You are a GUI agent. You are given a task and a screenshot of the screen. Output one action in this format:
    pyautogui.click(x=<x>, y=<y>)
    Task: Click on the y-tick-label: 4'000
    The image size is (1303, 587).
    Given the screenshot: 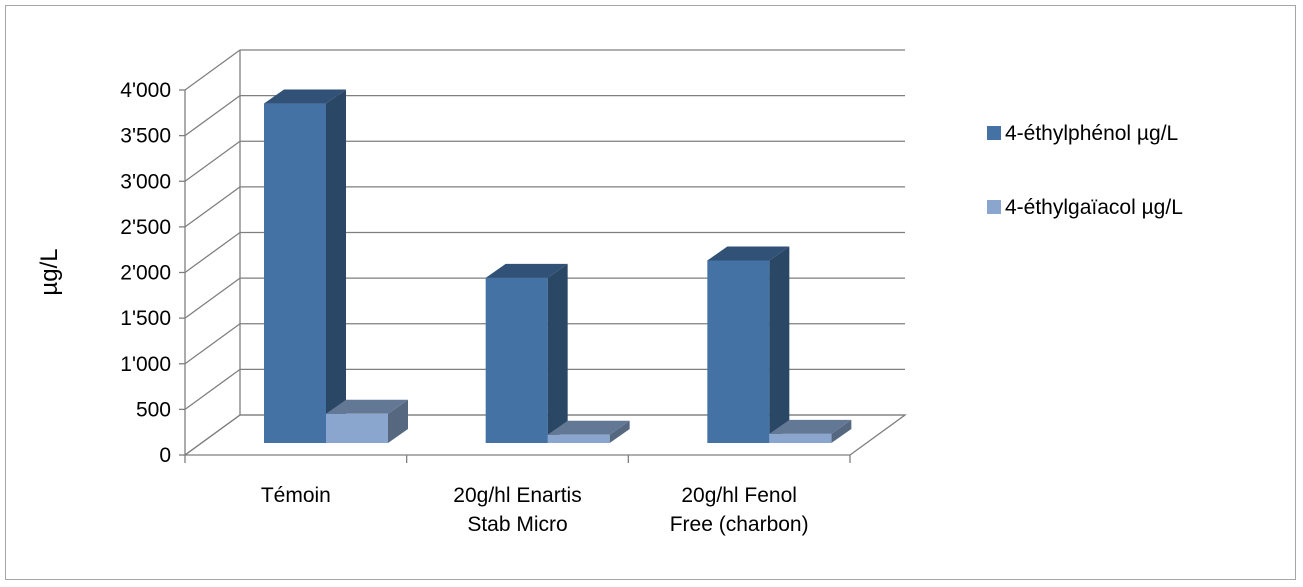 What is the action you would take?
    pyautogui.click(x=145, y=90)
    